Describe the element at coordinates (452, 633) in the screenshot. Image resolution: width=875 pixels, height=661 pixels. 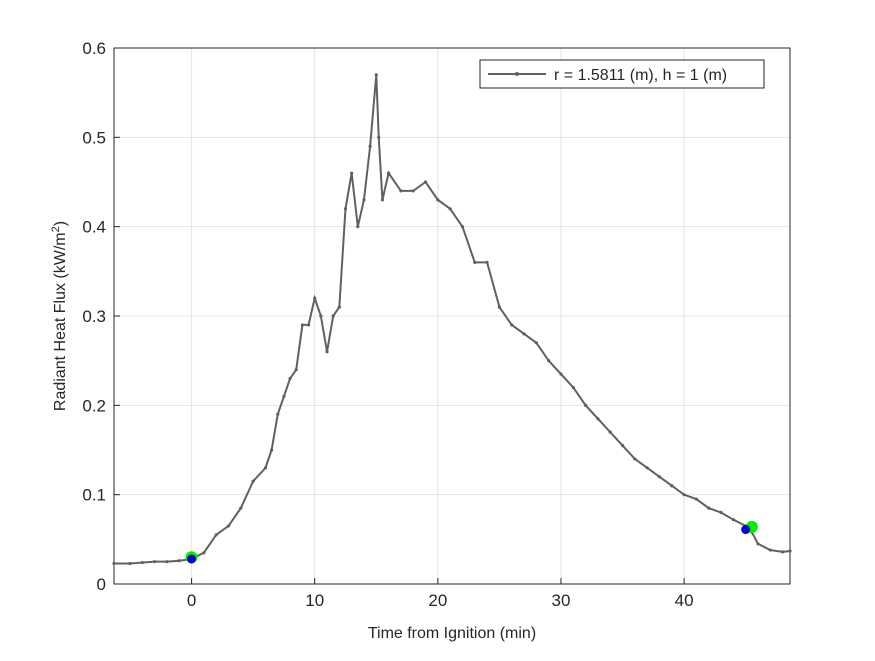
I see `x-axis-label: Time from Ignition (min)` at that location.